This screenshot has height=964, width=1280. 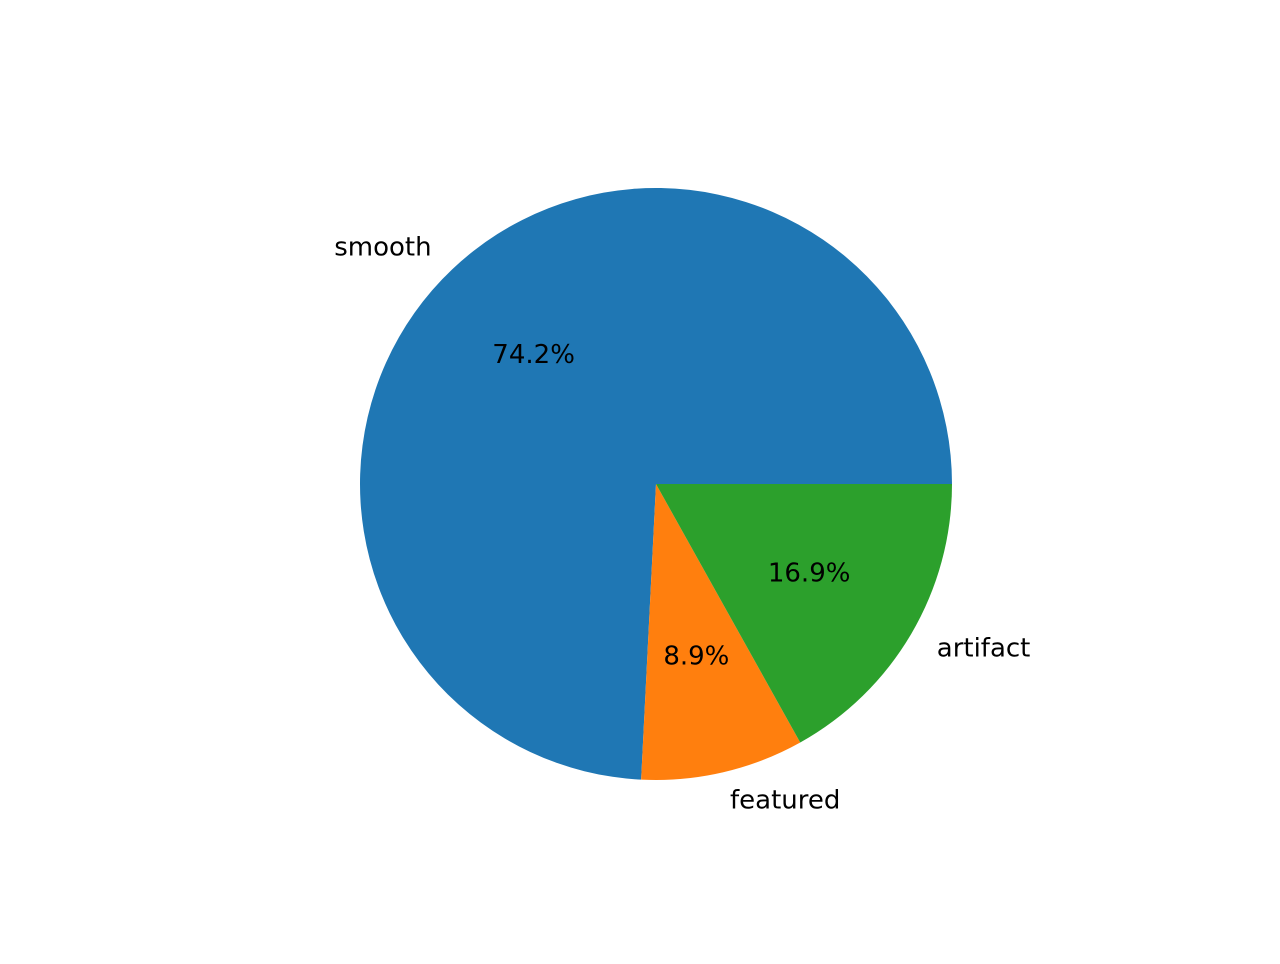 What do you see at coordinates (721, 632) in the screenshot?
I see `pie-slice-featured` at bounding box center [721, 632].